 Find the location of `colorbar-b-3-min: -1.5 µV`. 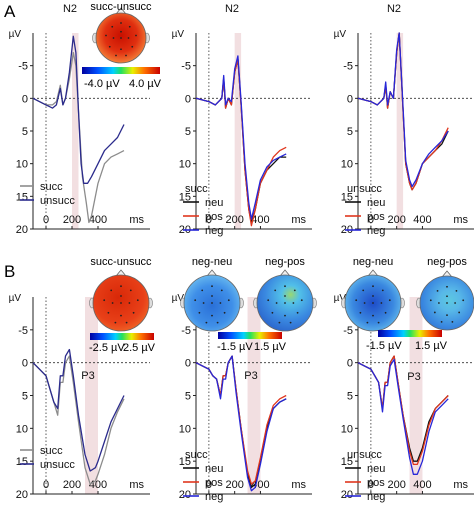

colorbar-b-3-min: -1.5 µV is located at coordinates (384, 346).